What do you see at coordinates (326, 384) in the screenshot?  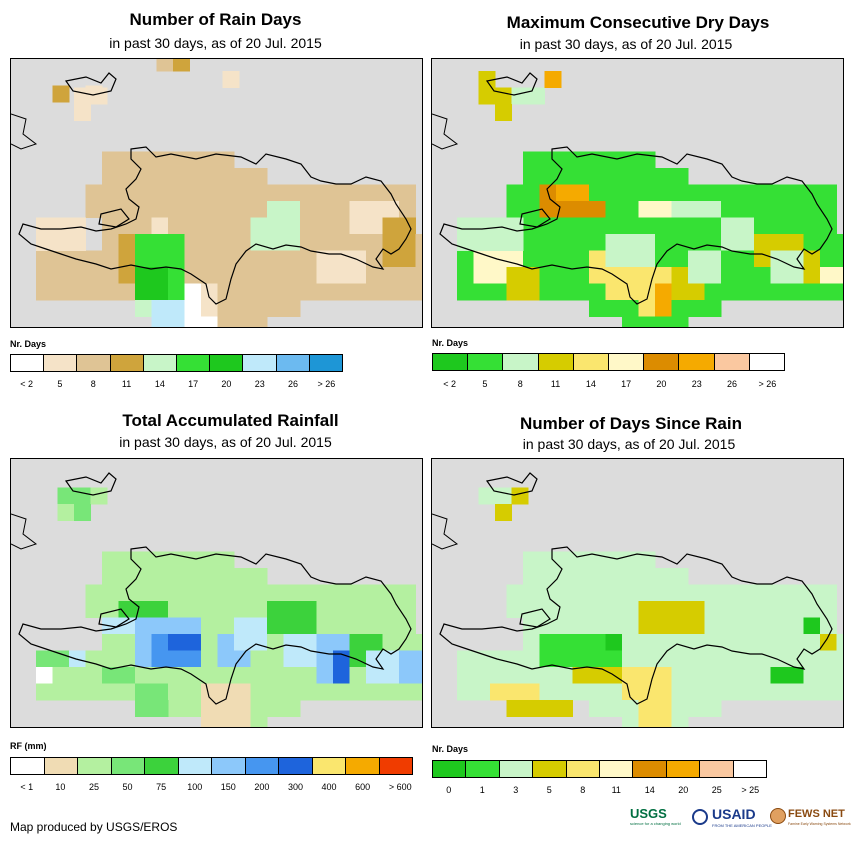 I see `legend-label: > 26` at bounding box center [326, 384].